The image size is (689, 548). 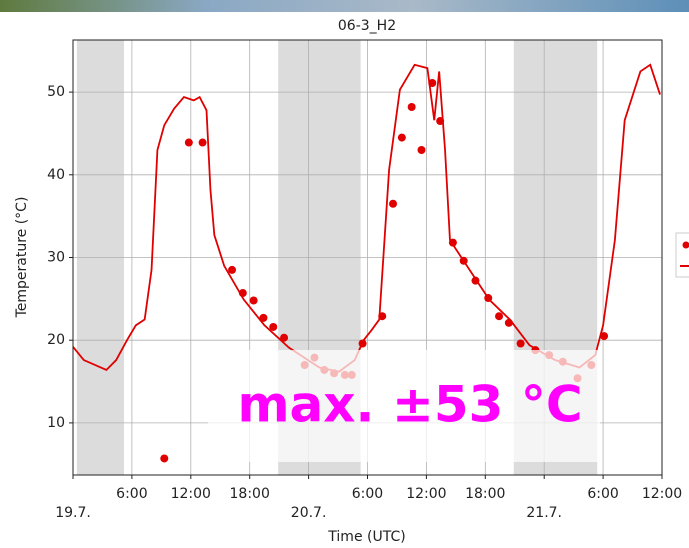 What do you see at coordinates (56, 340) in the screenshot?
I see `y-tick-label: 20` at bounding box center [56, 340].